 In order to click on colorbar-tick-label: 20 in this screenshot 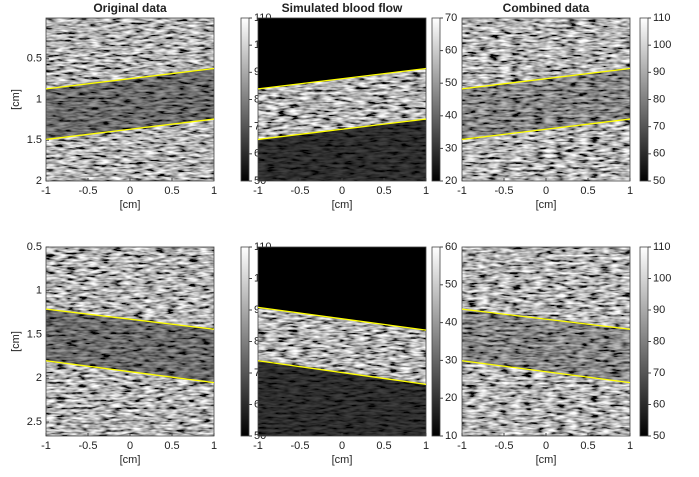, I will do `click(451, 398)`.